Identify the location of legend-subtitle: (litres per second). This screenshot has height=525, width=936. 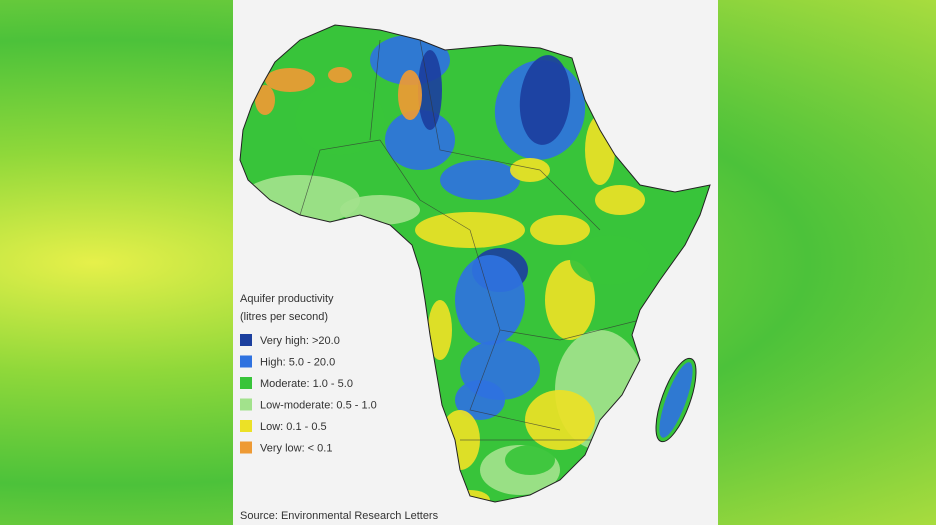
(284, 317).